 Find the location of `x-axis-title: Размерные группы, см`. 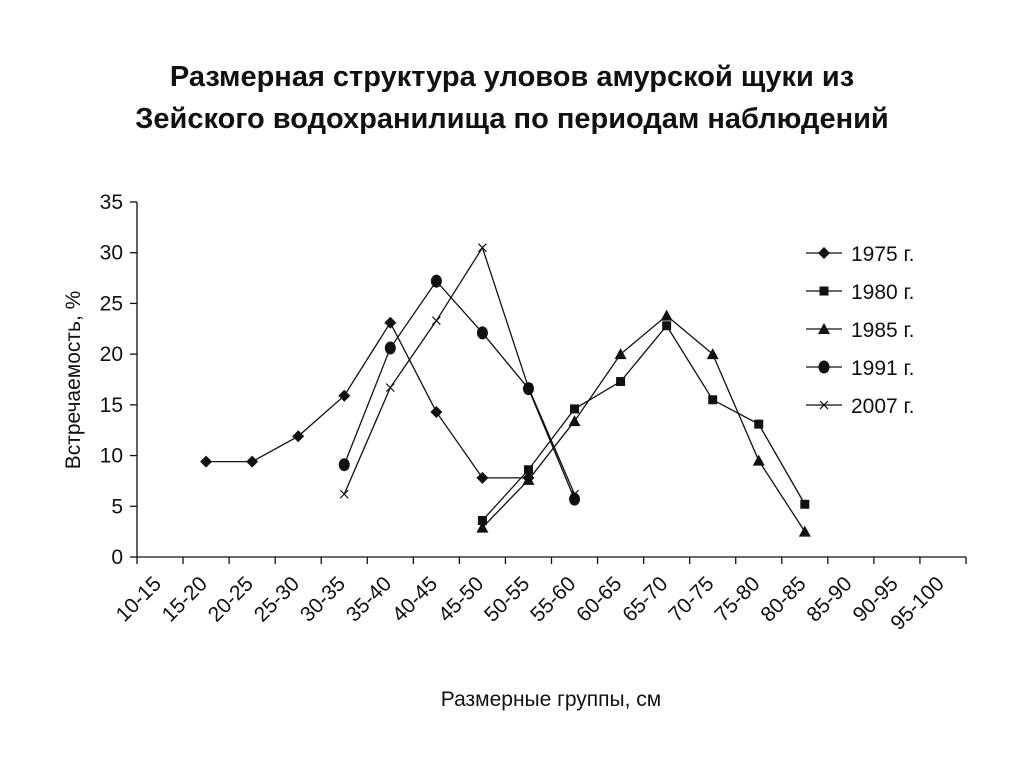

x-axis-title: Размерные группы, см is located at coordinates (551, 699).